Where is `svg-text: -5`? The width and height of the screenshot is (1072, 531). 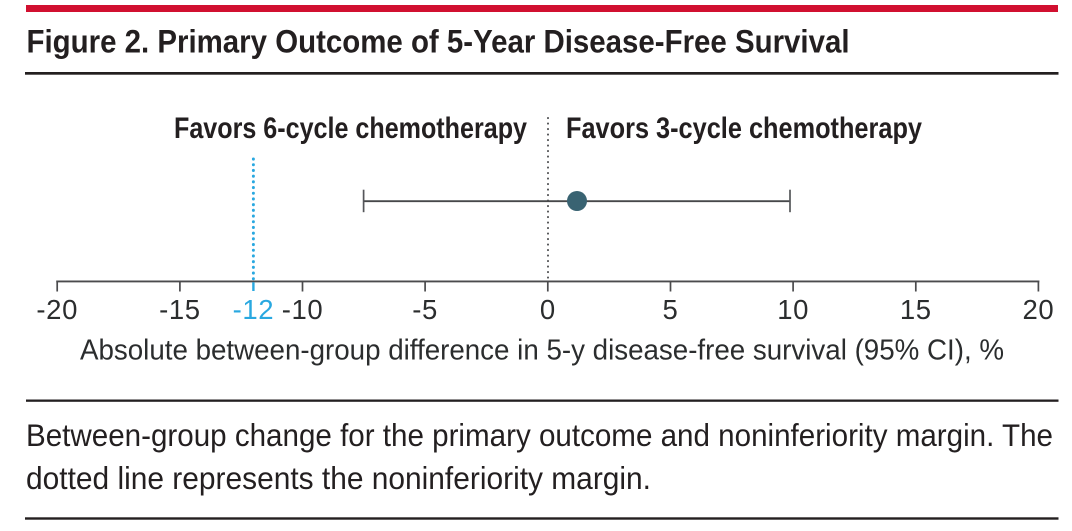 svg-text: -5 is located at coordinates (425, 309).